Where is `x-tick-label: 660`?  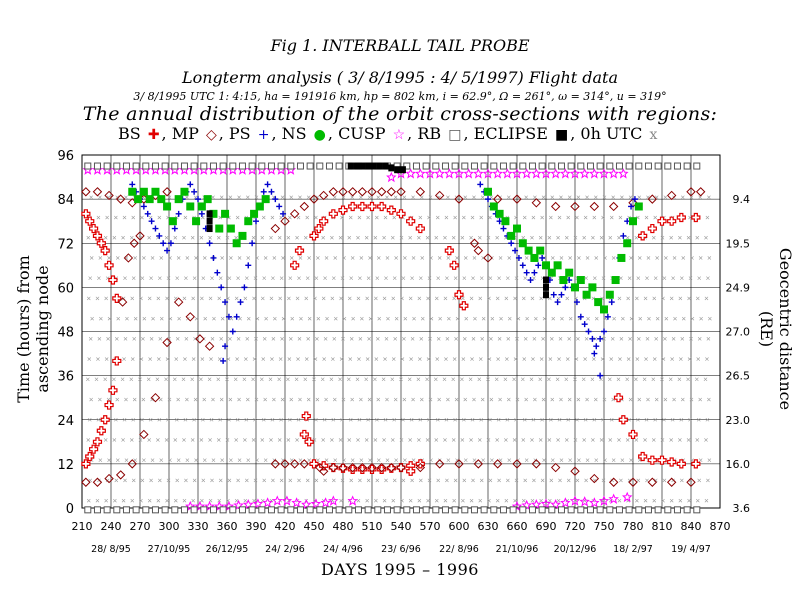 x-tick-label: 660 is located at coordinates (517, 526).